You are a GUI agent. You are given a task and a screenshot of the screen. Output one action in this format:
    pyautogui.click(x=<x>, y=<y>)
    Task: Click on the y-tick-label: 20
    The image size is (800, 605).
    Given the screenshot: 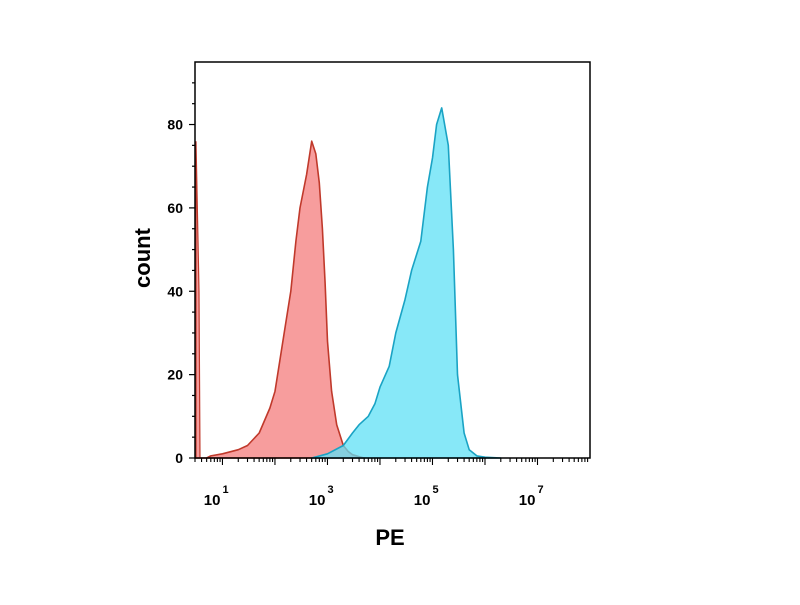 What is the action you would take?
    pyautogui.click(x=175, y=375)
    